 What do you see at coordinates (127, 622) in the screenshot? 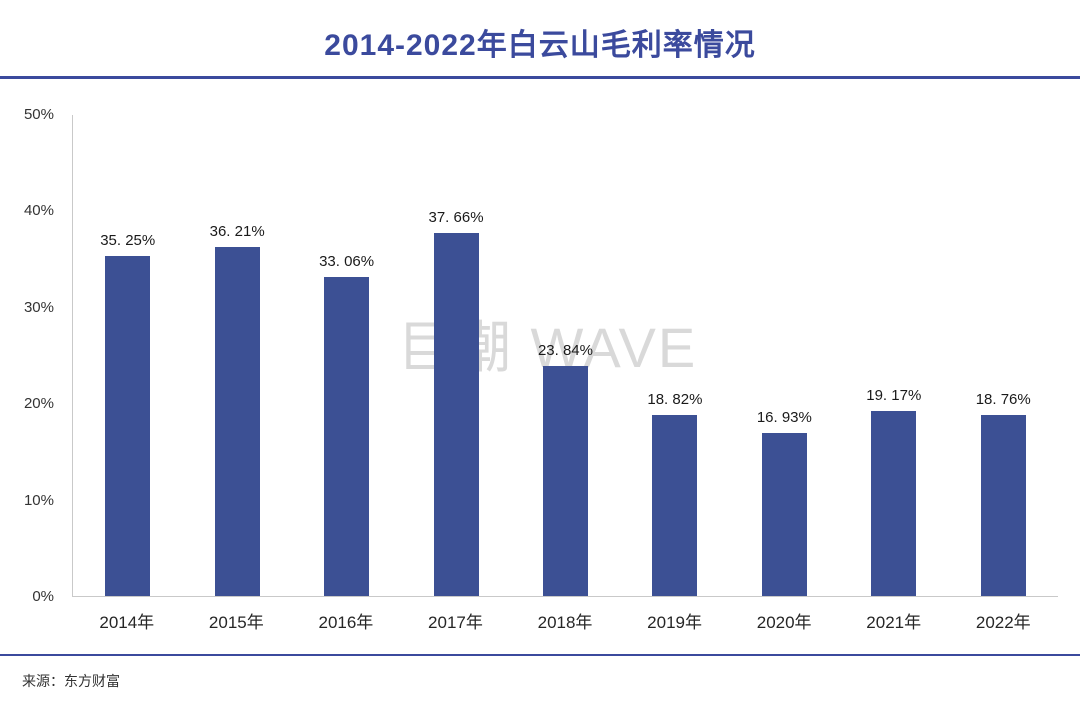
I see `x-tick-label: 2014年` at bounding box center [127, 622].